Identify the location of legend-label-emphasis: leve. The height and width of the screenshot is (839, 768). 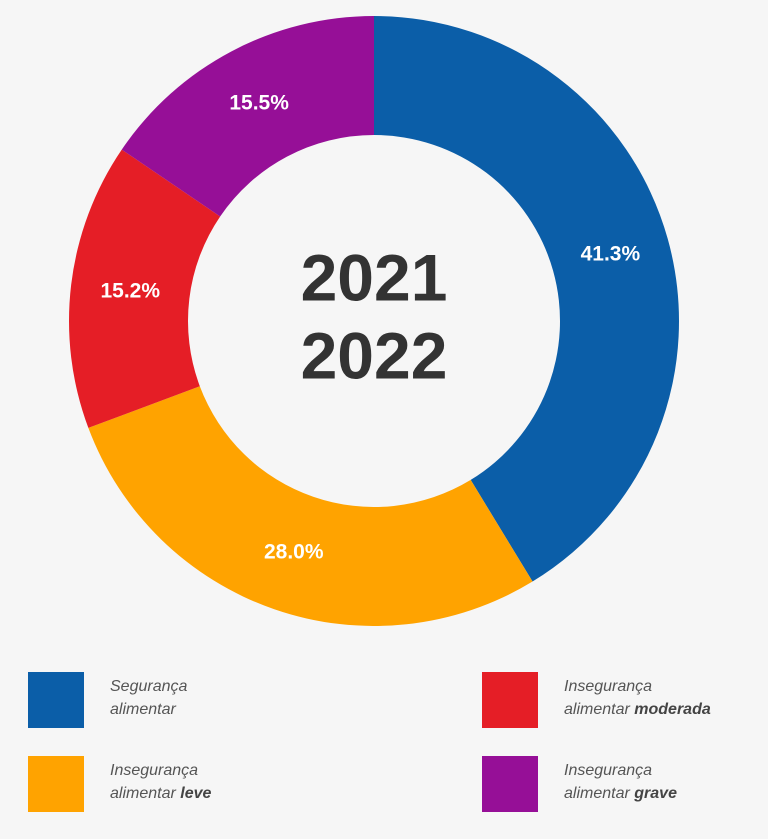
(196, 793).